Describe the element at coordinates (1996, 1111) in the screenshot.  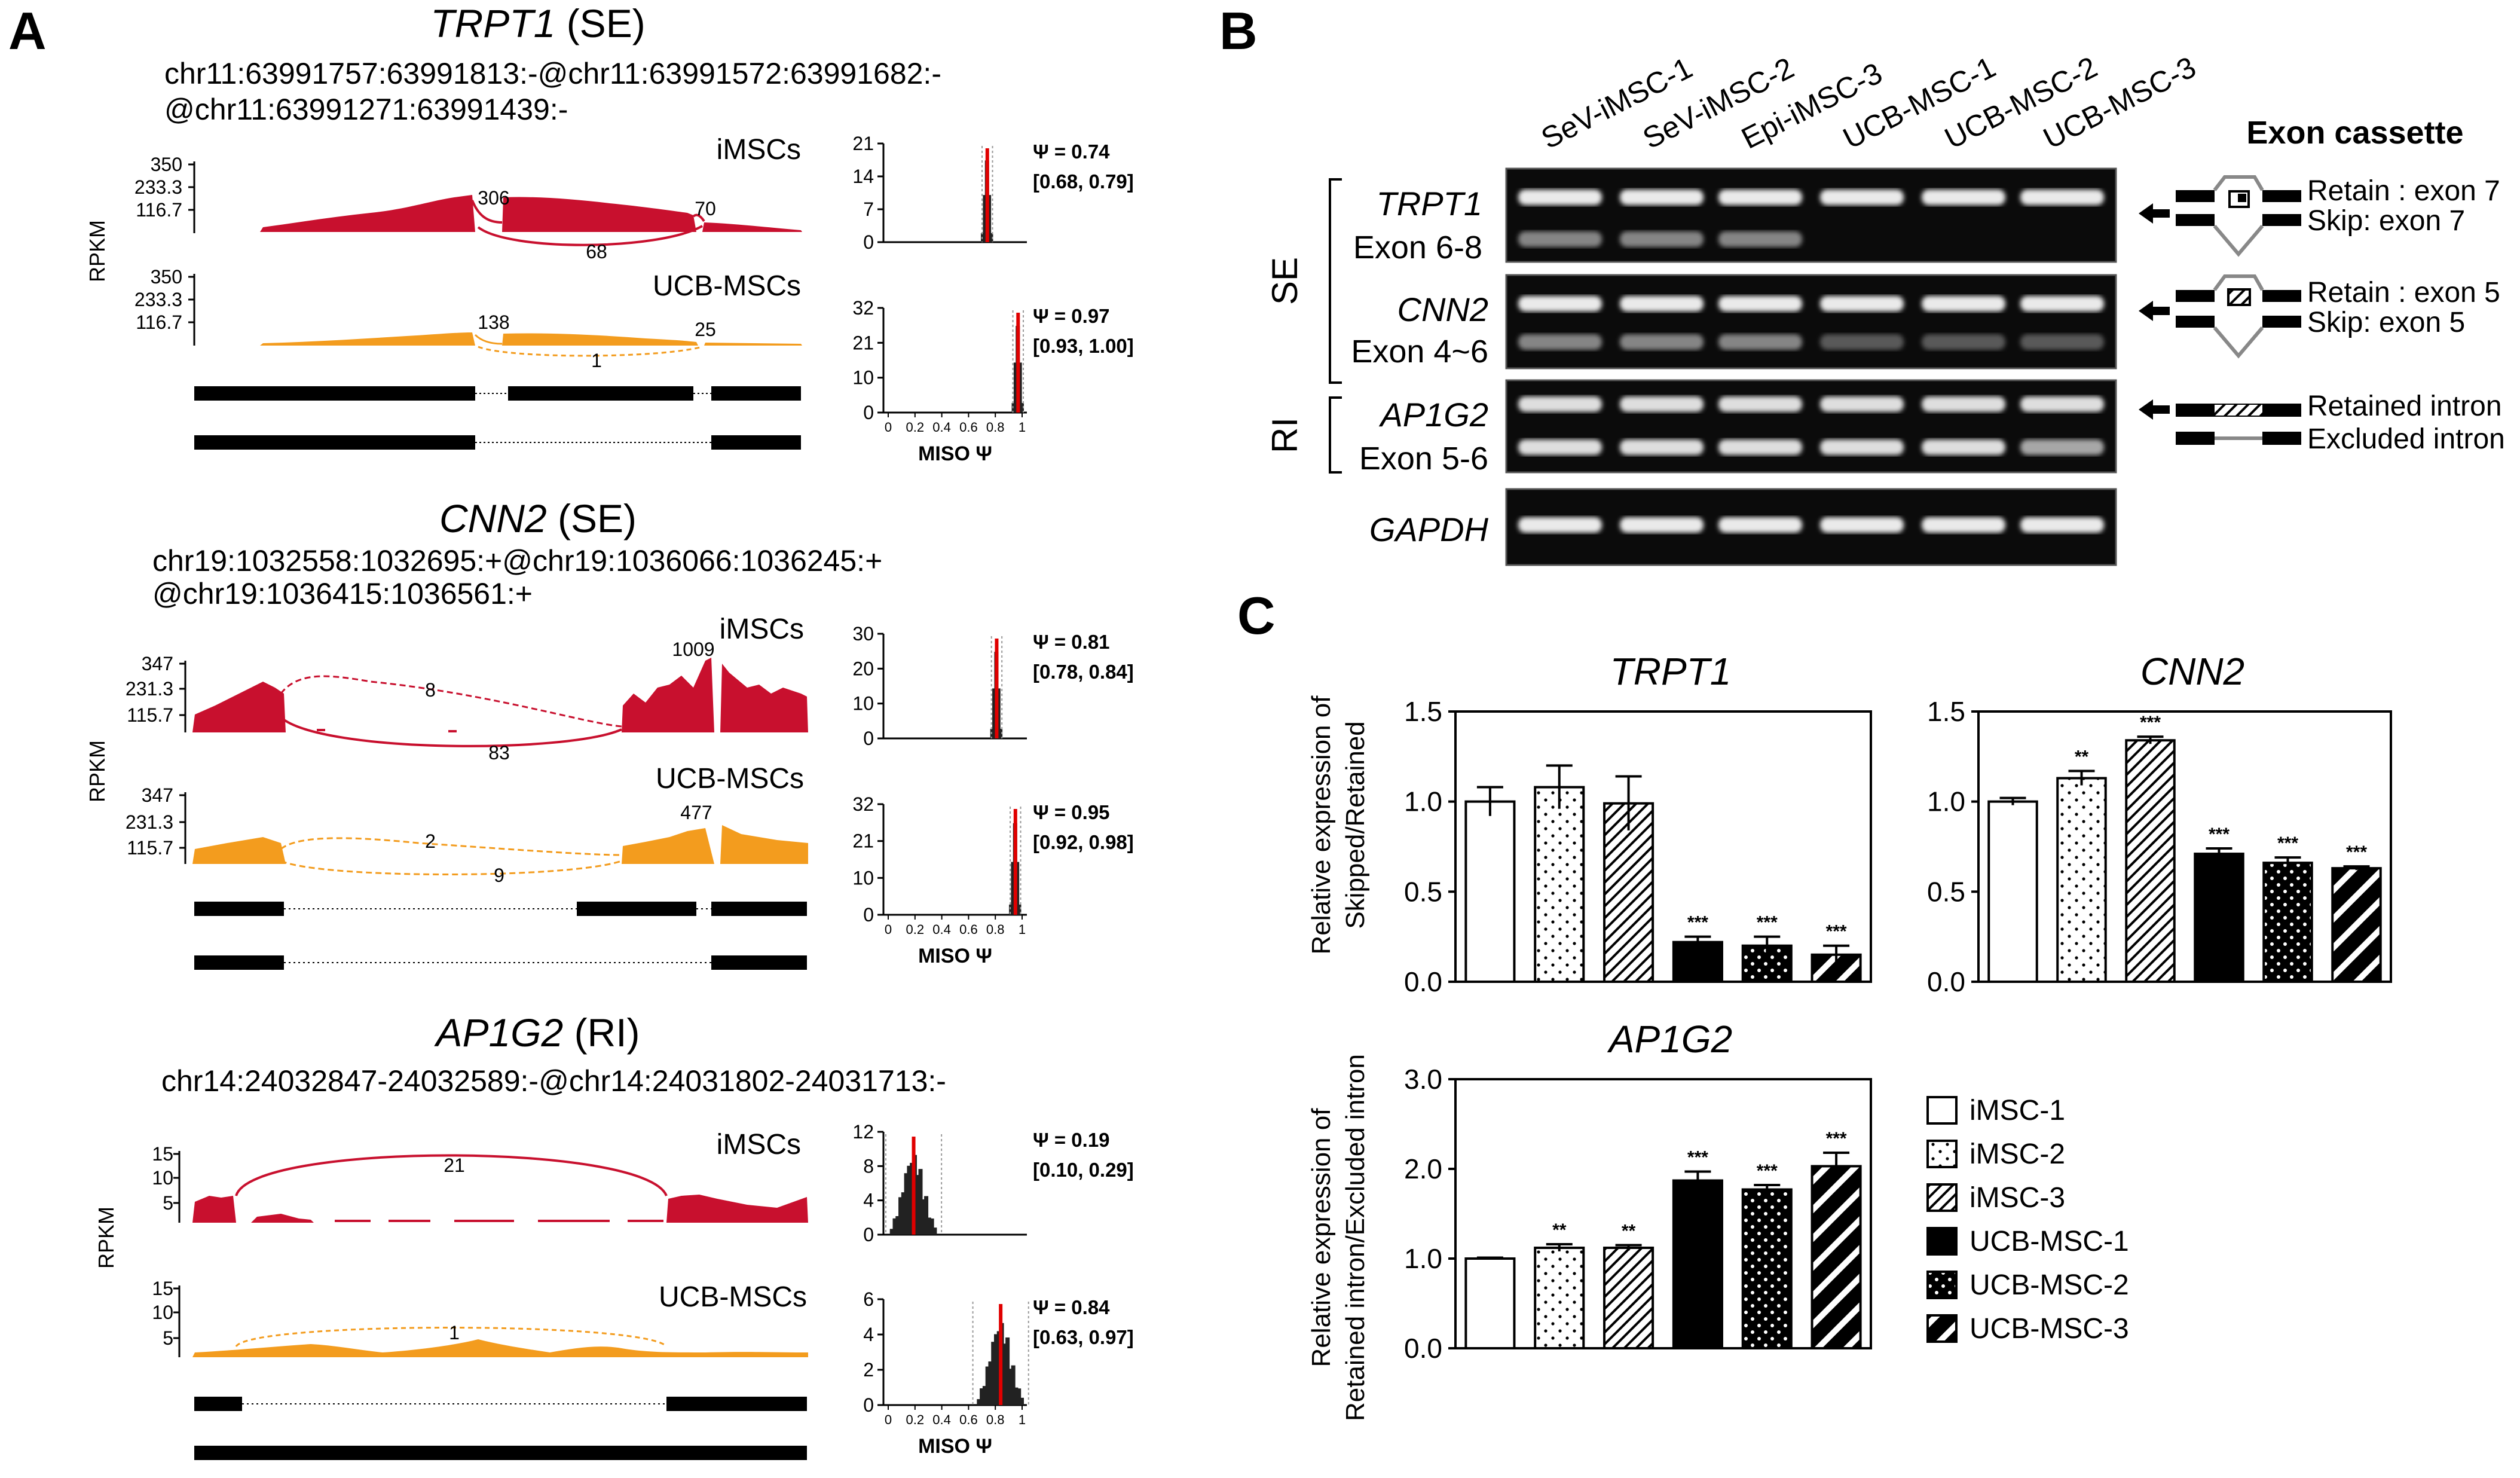
I see `legend-item: iMSC-1` at that location.